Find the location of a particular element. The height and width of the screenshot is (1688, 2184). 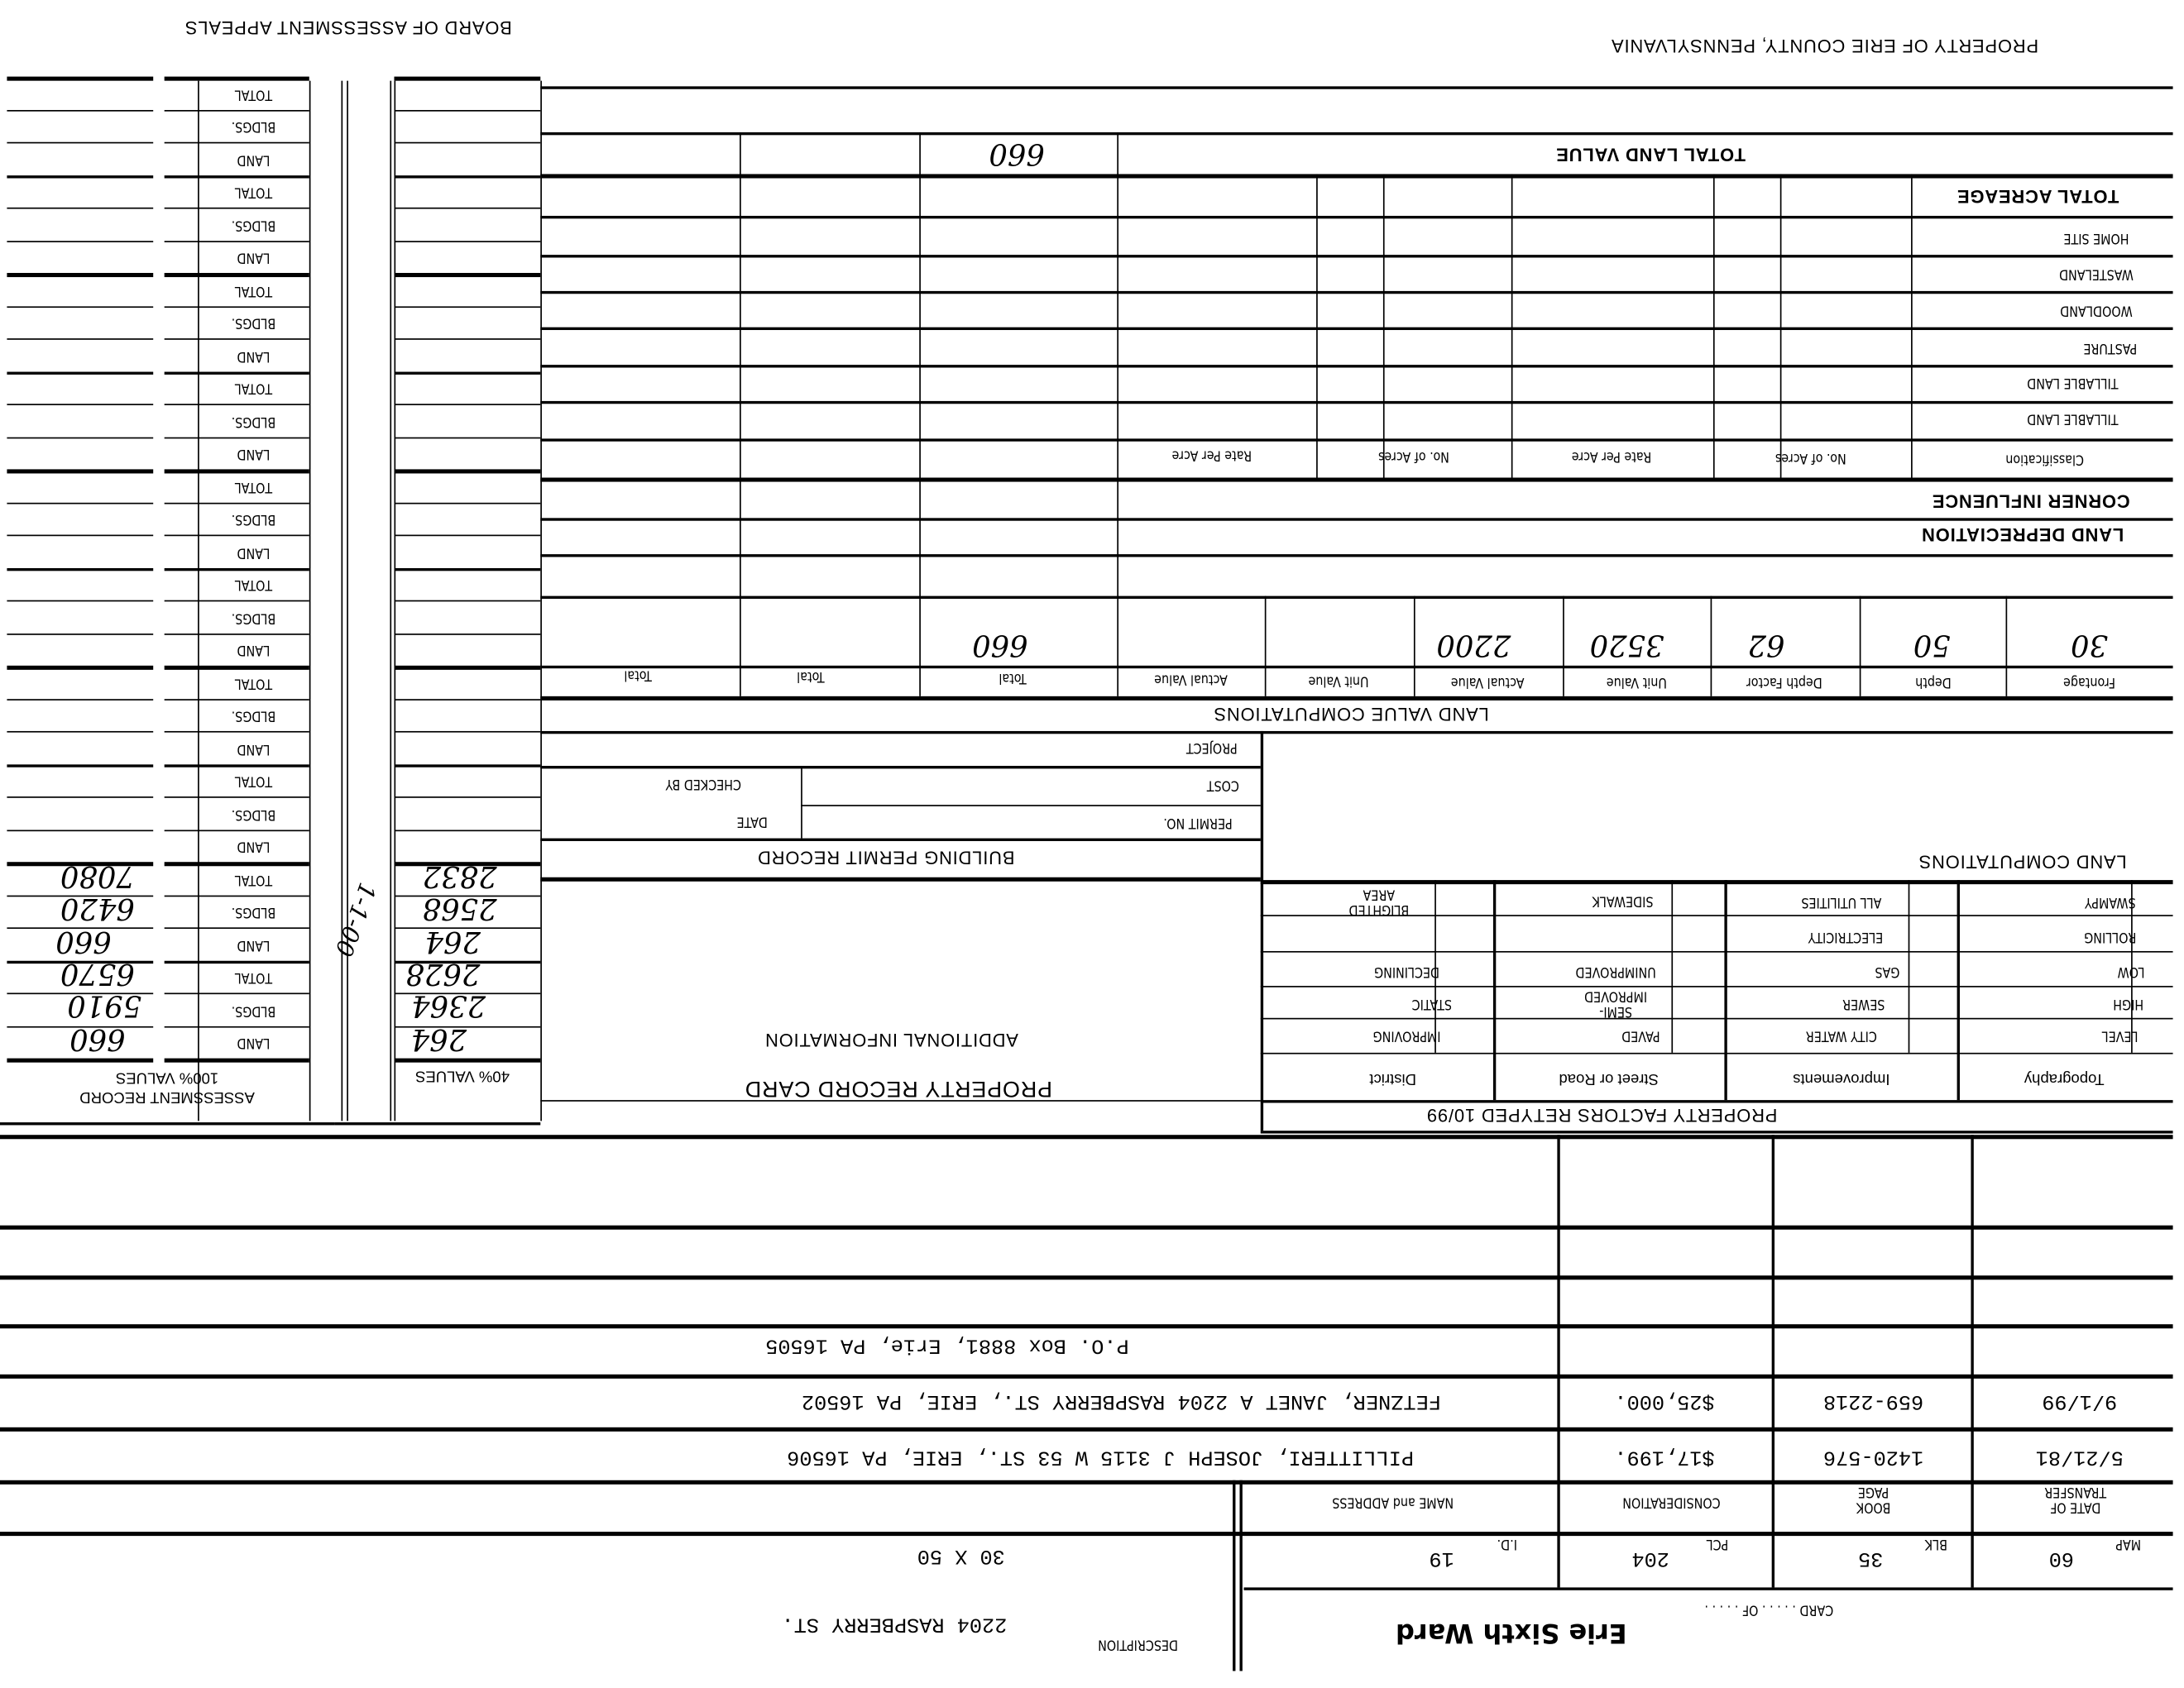

land-value-header: Frontage is located at coordinates (2089, 681).